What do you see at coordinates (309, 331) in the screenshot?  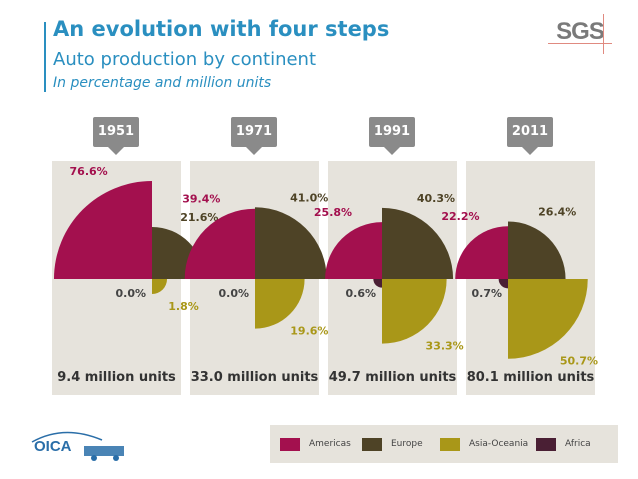 I see `label-1971-asia-oceania: 19.6%` at bounding box center [309, 331].